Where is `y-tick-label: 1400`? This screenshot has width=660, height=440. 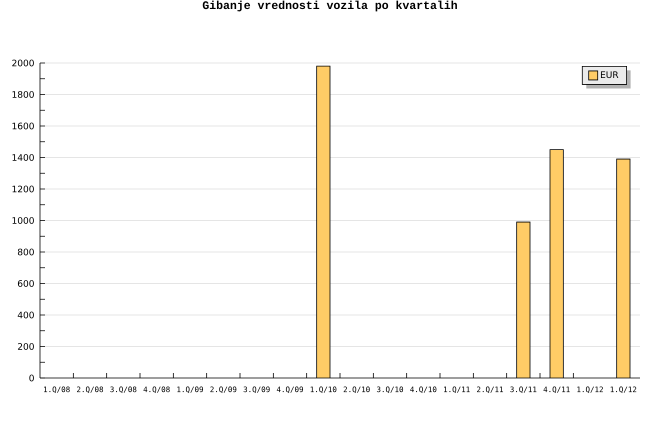
y-tick-label: 1400 is located at coordinates (23, 157).